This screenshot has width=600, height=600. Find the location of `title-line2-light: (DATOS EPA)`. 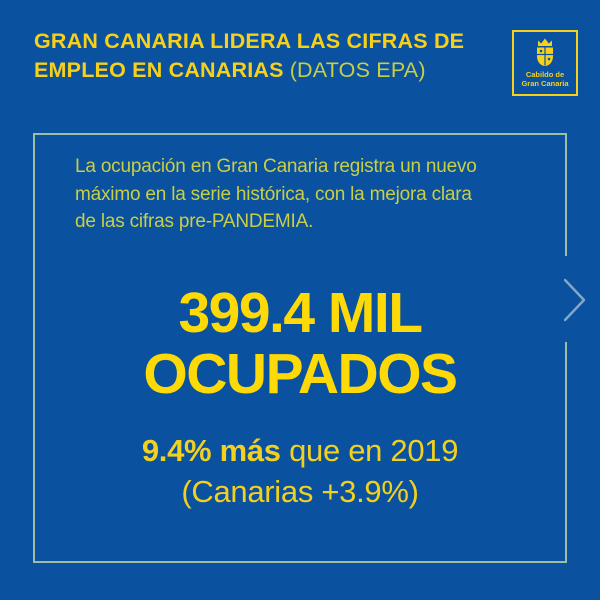

title-line2-light: (DATOS EPA) is located at coordinates (357, 70).